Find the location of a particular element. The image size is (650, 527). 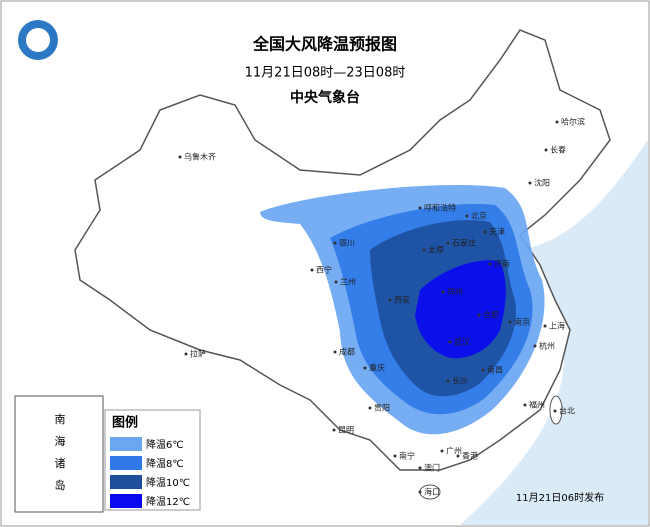

city-label: 台北 is located at coordinates (567, 411).